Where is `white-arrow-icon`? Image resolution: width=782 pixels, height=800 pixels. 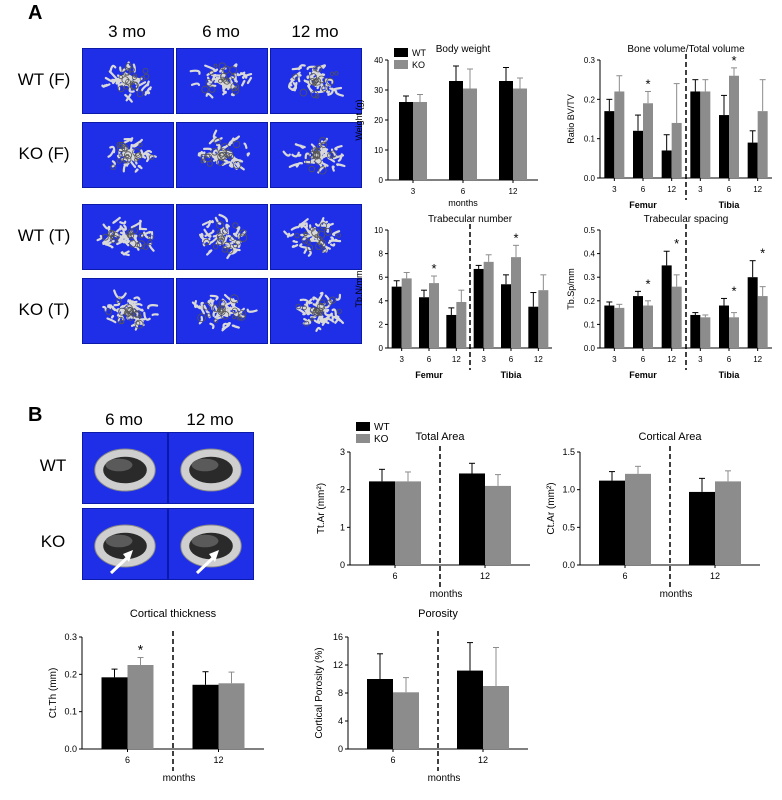 white-arrow-icon is located at coordinates (121, 562).